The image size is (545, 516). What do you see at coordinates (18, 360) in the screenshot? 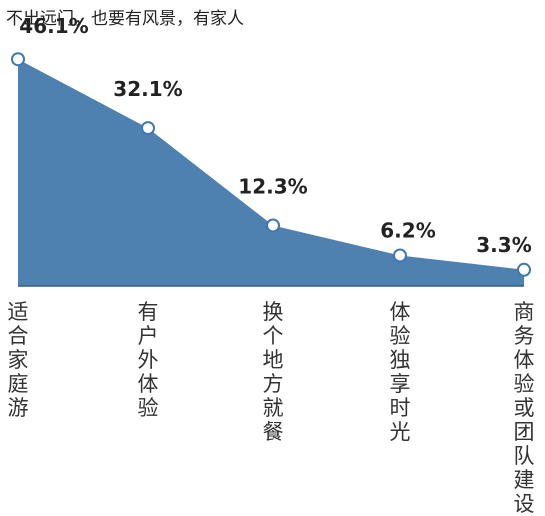
I see `x-tick-label: 适合家庭游` at bounding box center [18, 360].